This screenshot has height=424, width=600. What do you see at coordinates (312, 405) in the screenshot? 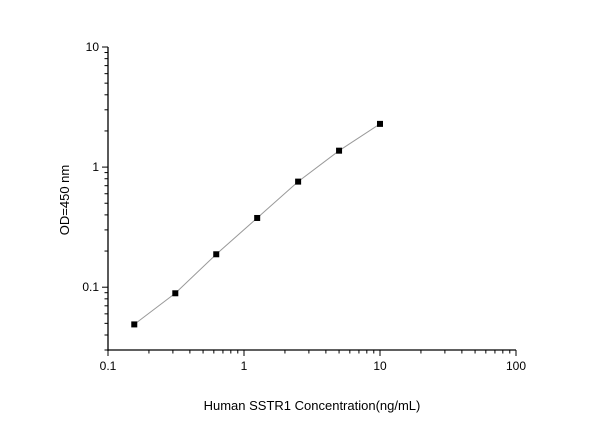
I see `x-axis-label: Human SSTR1 Concentration(ng/mL)` at bounding box center [312, 405].